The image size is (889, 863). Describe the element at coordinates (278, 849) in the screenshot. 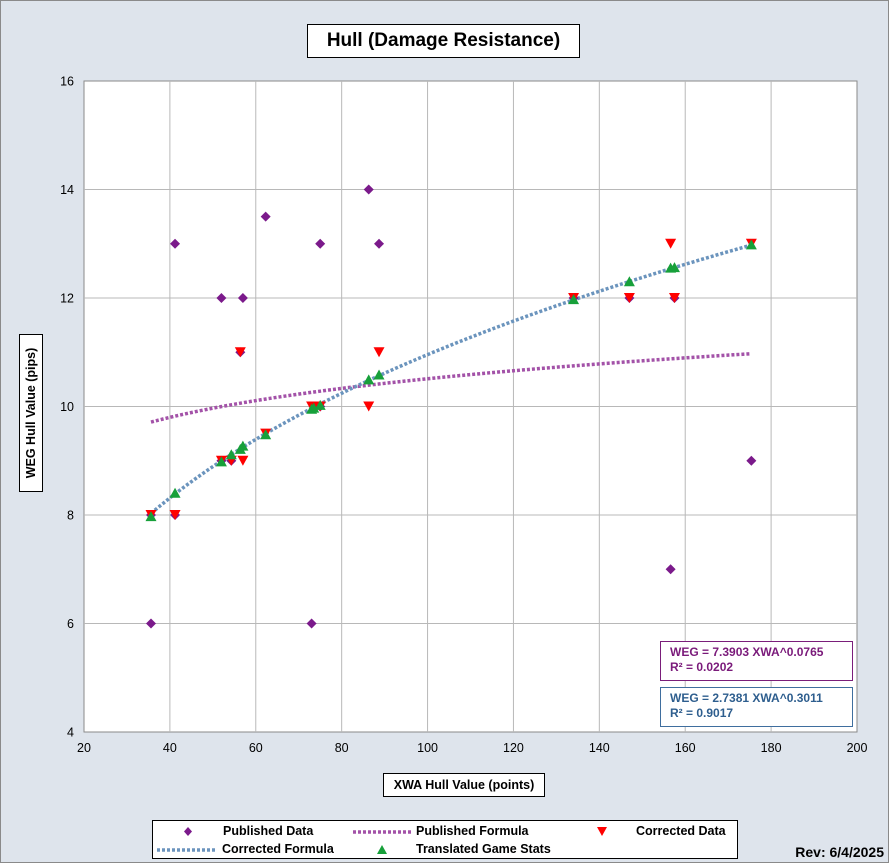

I see `legend-label: Corrected Formula` at that location.